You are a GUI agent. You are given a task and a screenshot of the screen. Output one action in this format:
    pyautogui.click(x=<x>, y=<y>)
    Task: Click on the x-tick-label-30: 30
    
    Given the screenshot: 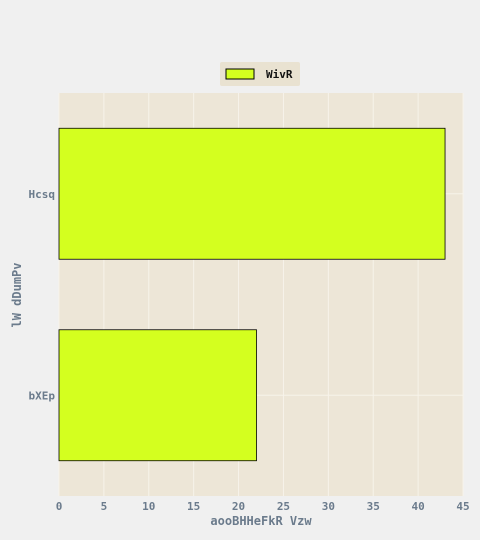 What is the action you would take?
    pyautogui.click(x=328, y=506)
    